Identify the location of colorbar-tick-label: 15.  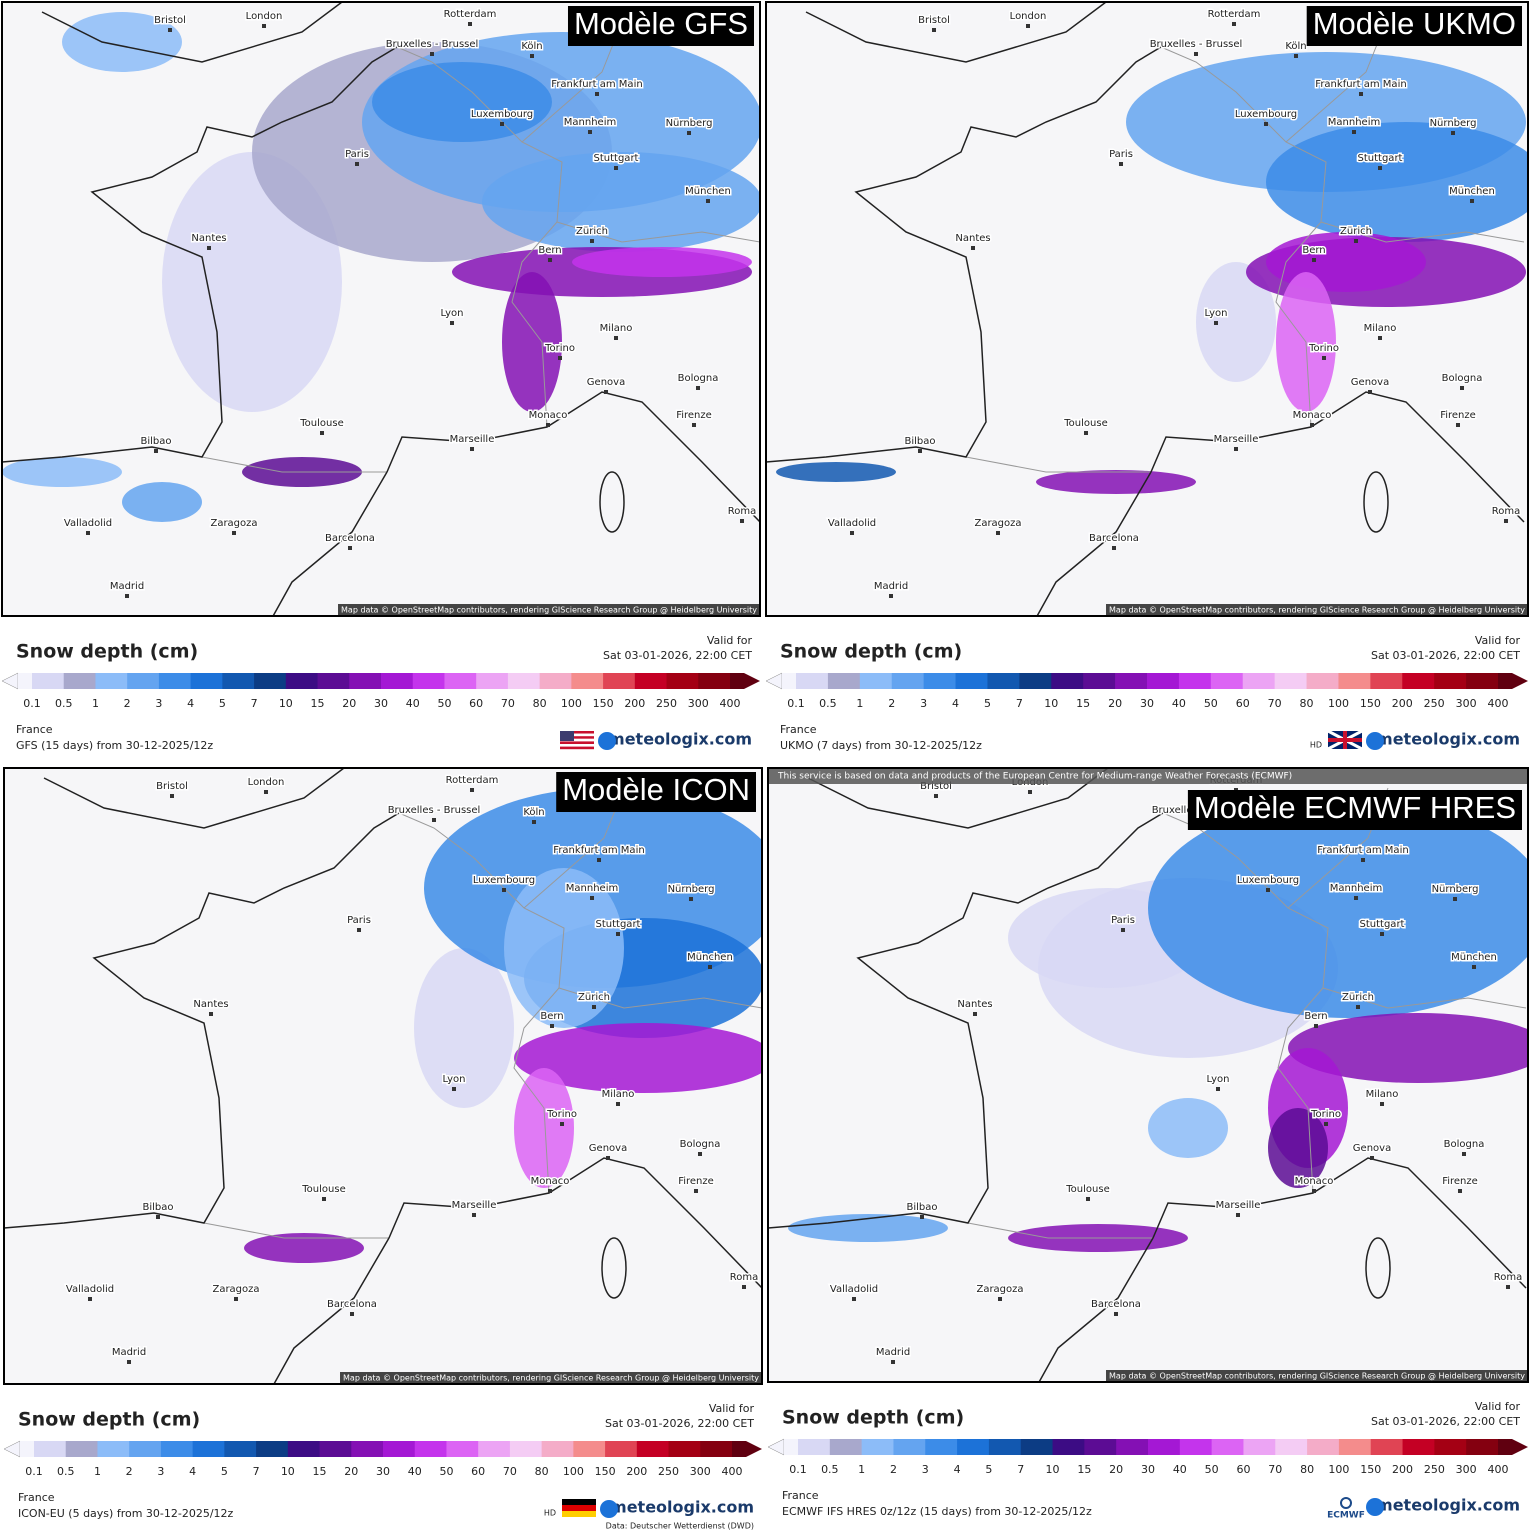
(320, 1471).